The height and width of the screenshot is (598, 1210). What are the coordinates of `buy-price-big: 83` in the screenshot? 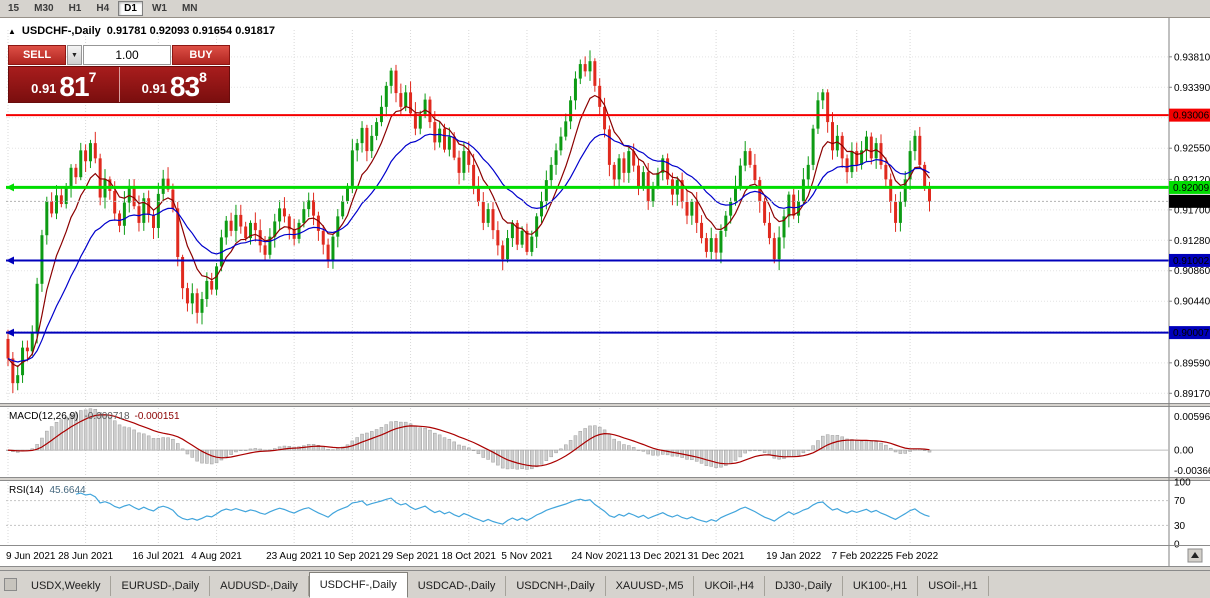 It's located at (184, 86).